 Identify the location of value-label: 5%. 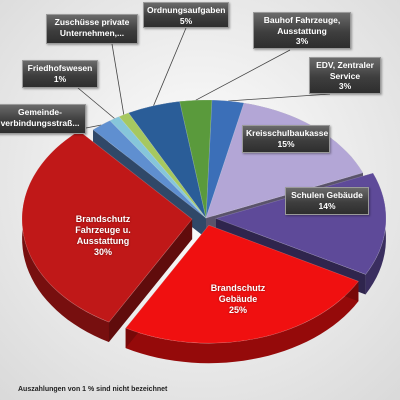
(186, 20).